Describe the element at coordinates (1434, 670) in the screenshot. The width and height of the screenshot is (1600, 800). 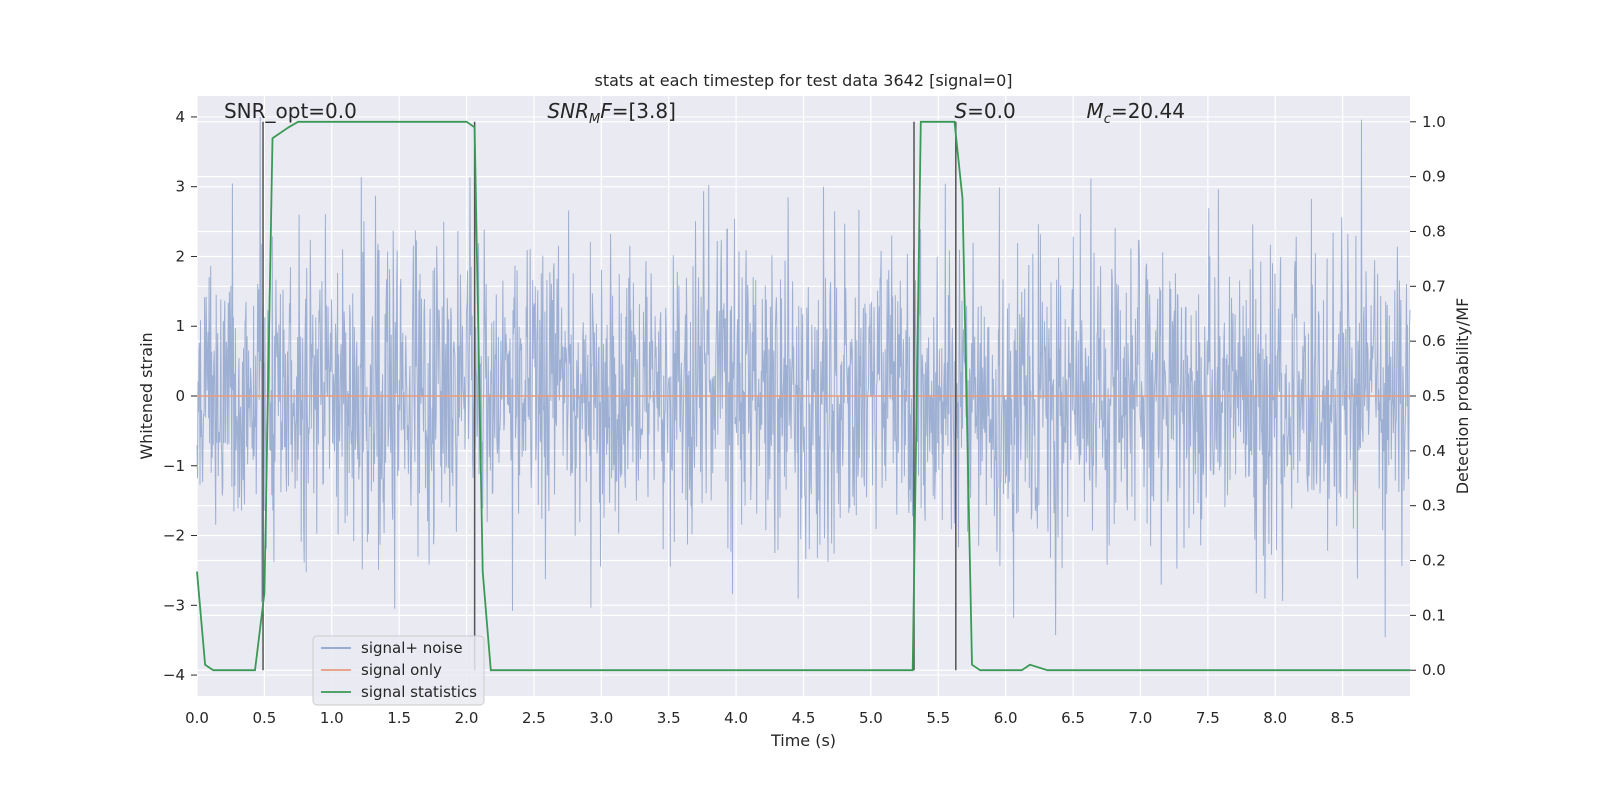
I see `y2-tick-label: 0.0` at that location.